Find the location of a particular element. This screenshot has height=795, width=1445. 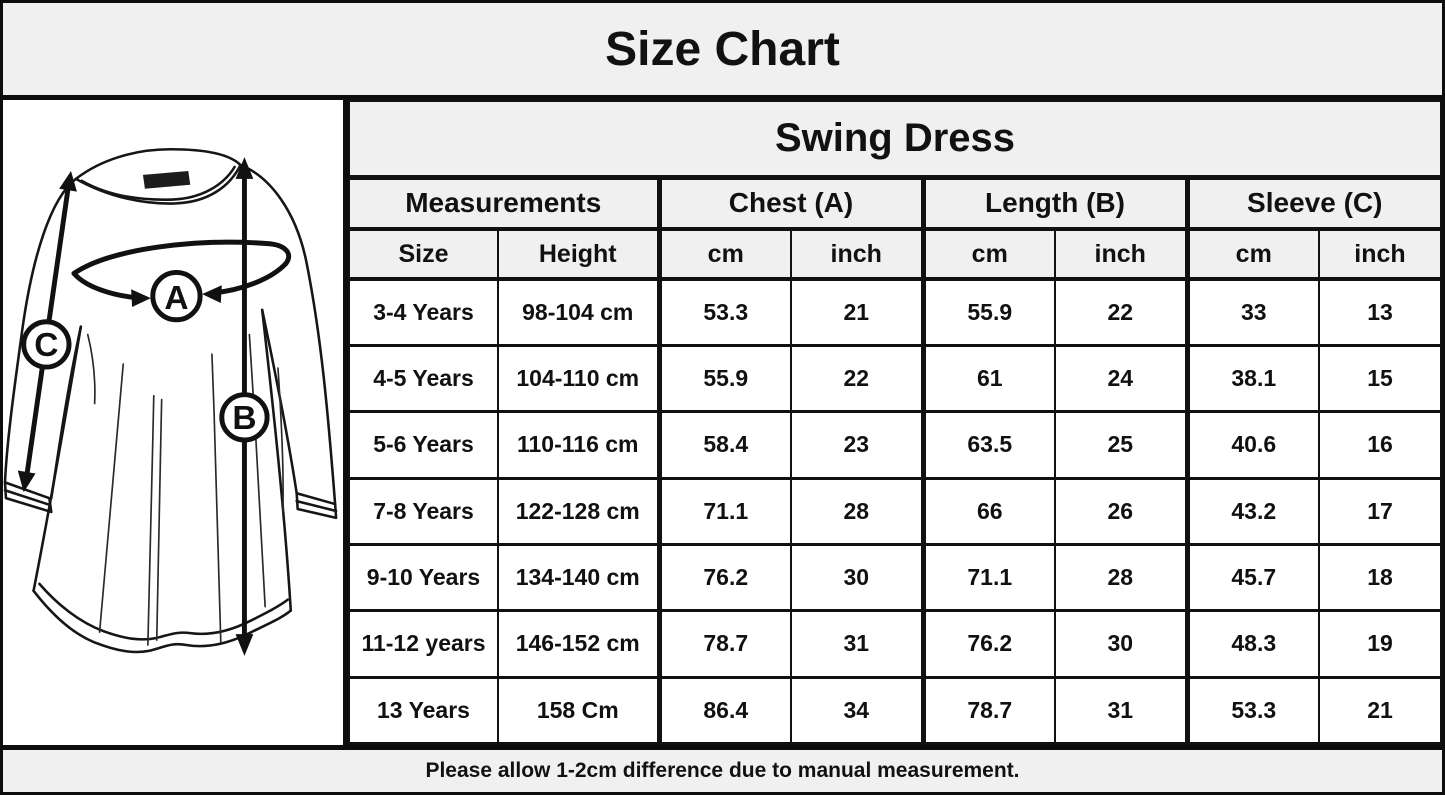

col-header-size: Size is located at coordinates (423, 254).